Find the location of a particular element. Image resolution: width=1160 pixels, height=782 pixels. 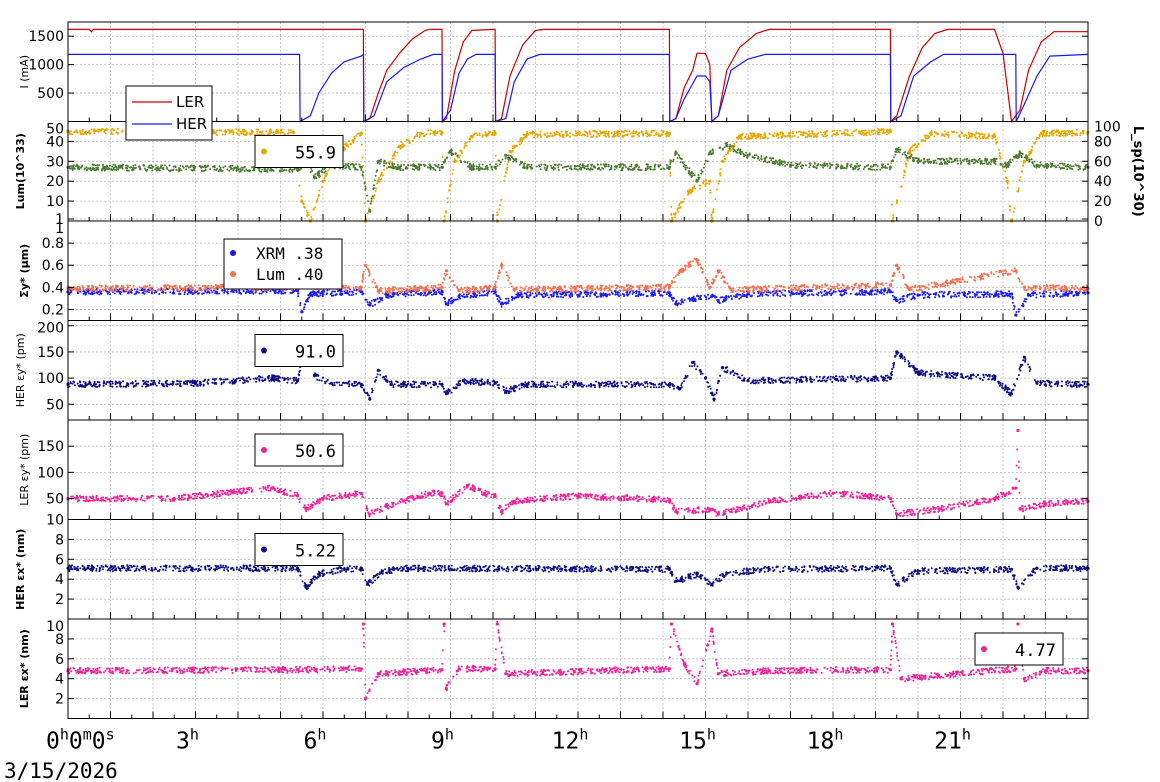

data-point is located at coordinates (669, 133).